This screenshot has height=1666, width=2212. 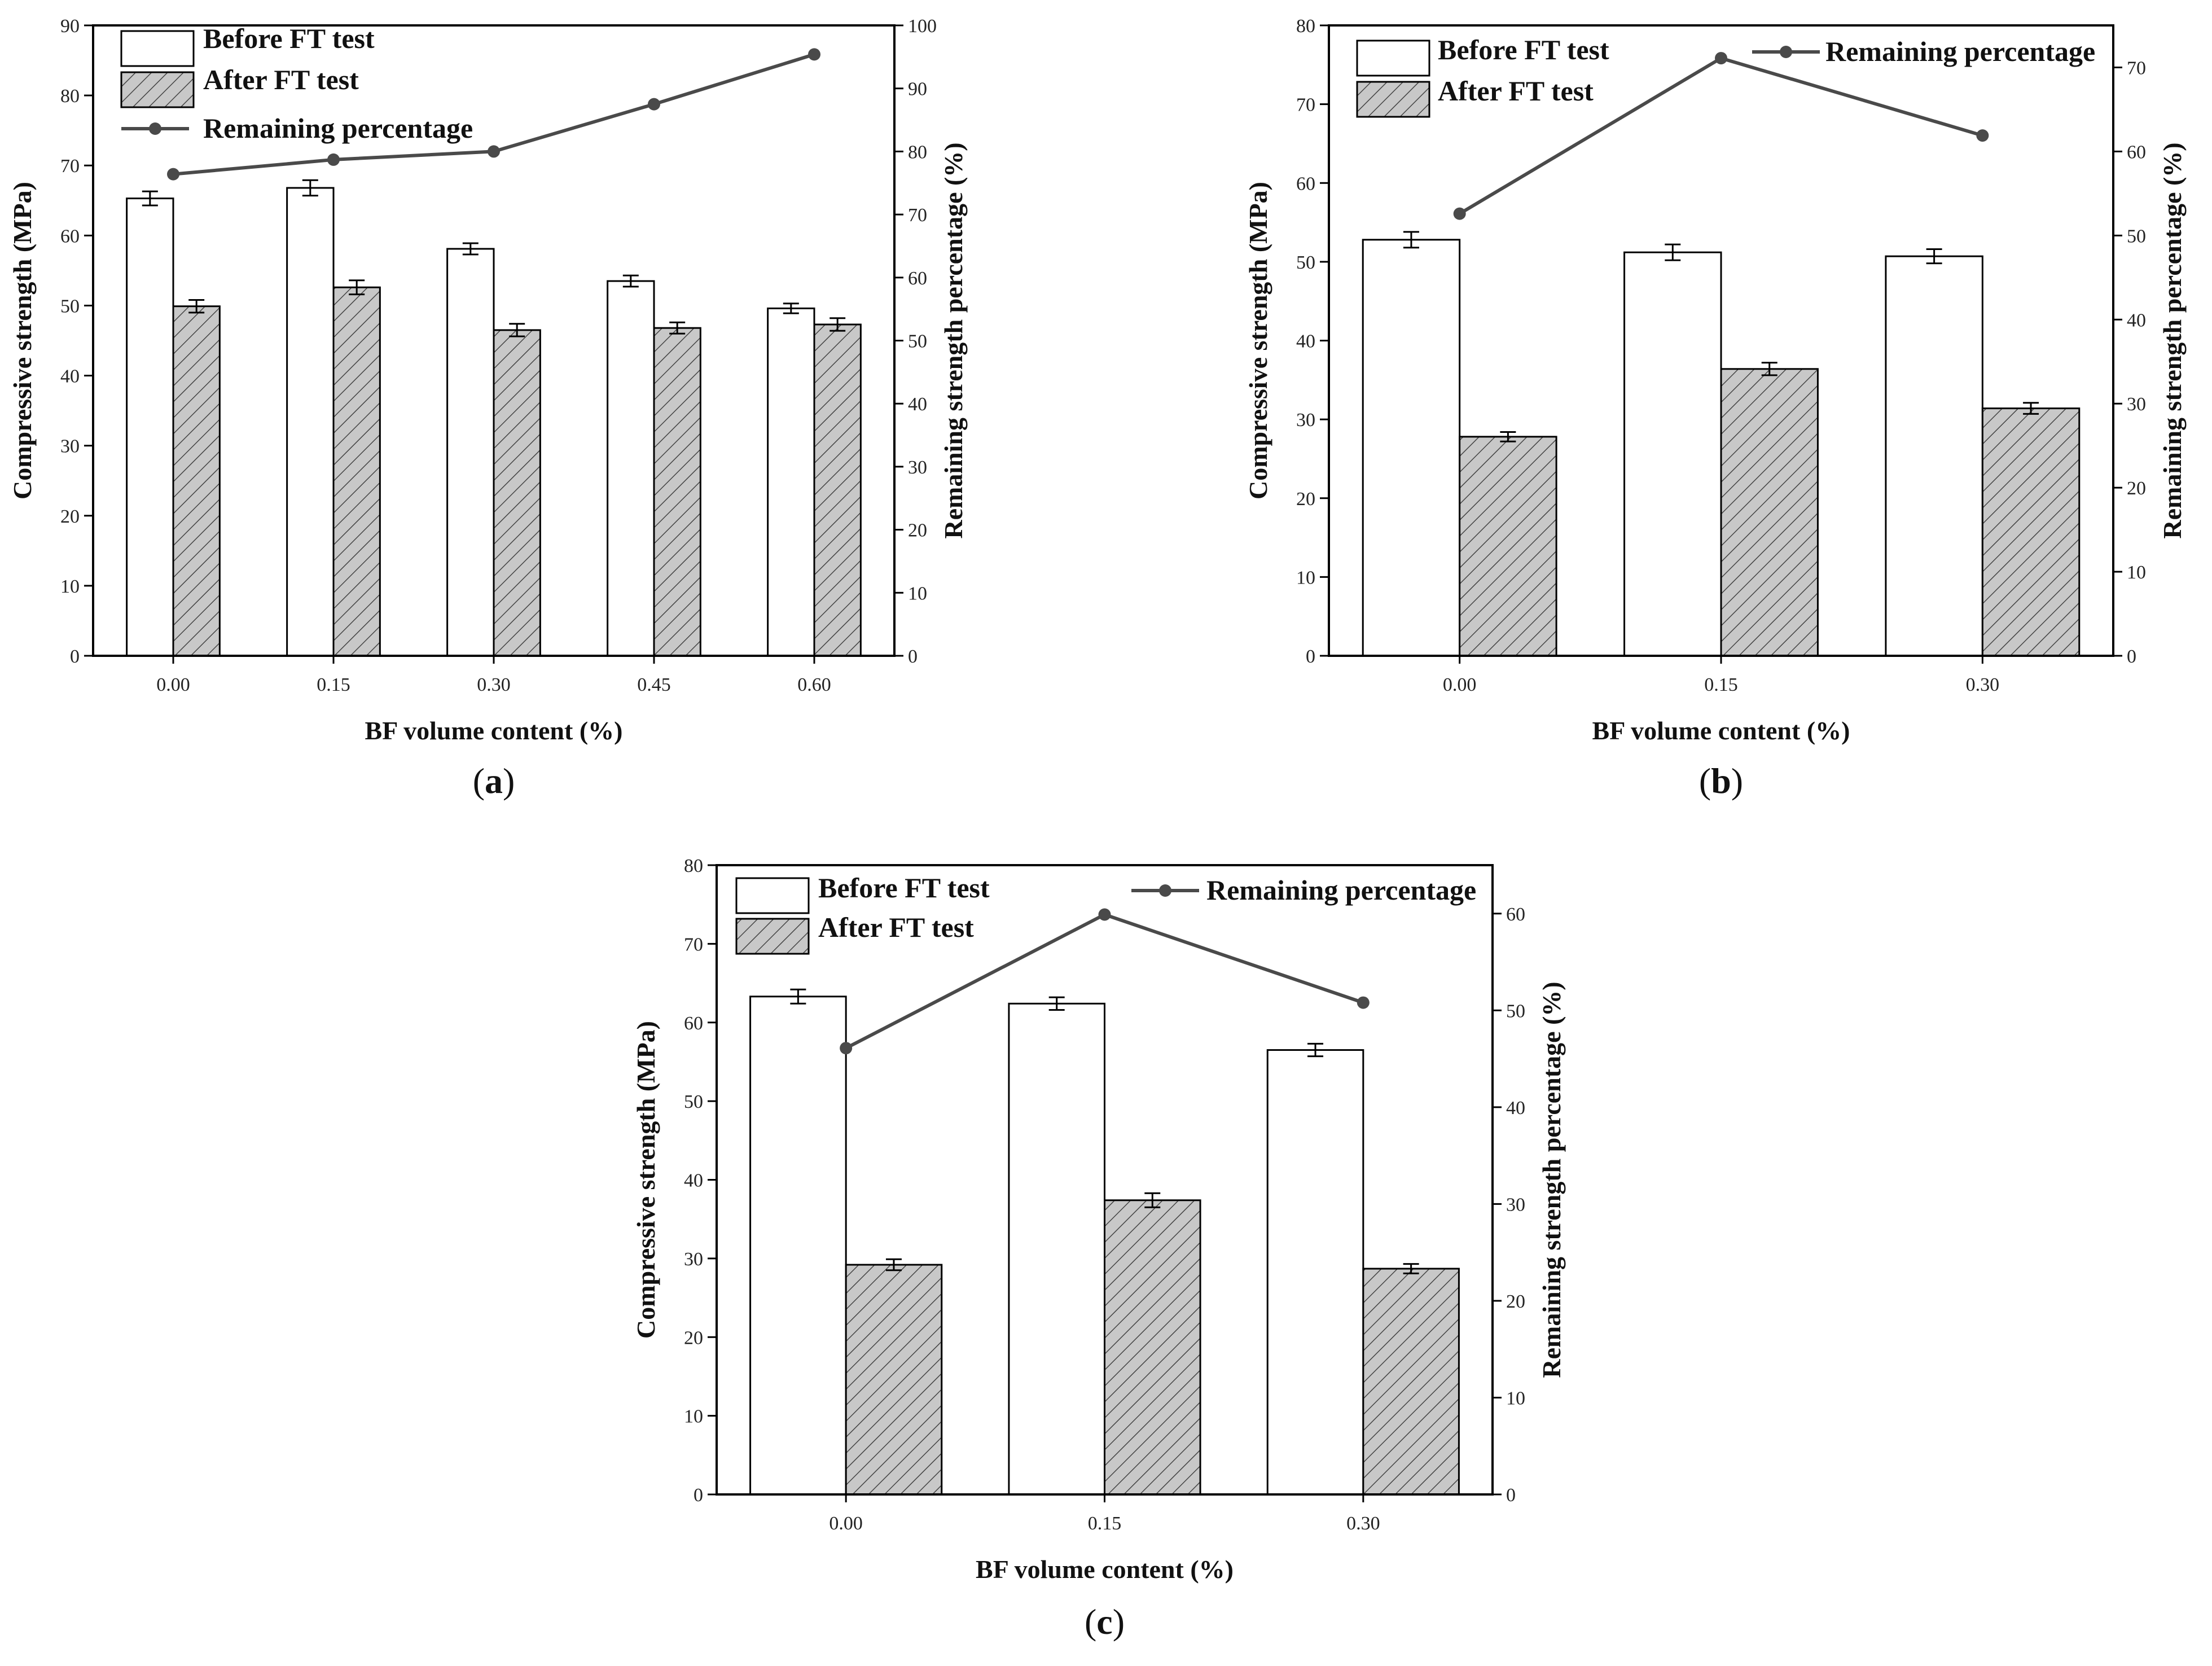 I want to click on panel-label-b: (b), so click(x=1721, y=781).